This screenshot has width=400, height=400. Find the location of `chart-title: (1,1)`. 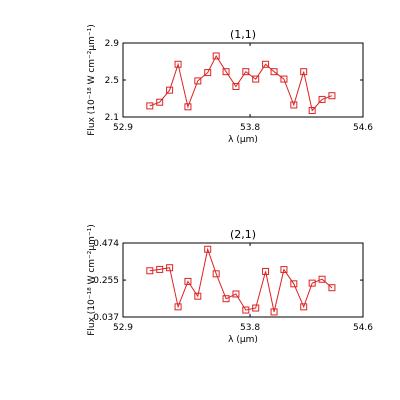

chart-title: (1,1) is located at coordinates (243, 34).